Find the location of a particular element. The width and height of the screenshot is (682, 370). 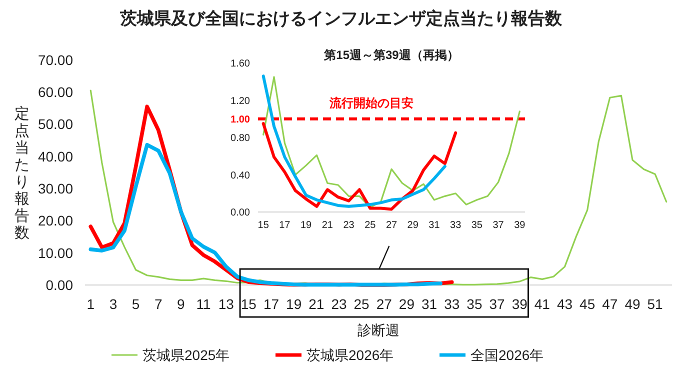

y-tick-label: 1.60 is located at coordinates (240, 64).